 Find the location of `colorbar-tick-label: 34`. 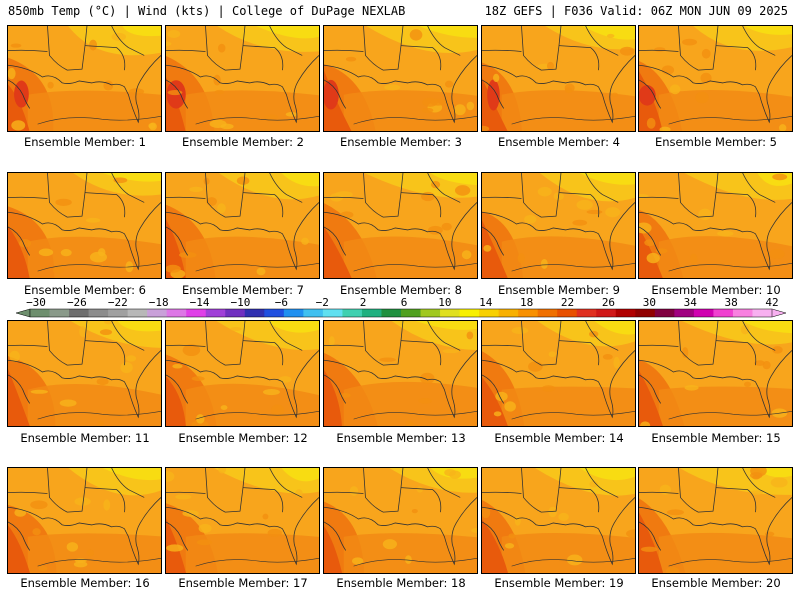

colorbar-tick-label: 34 is located at coordinates (691, 302).